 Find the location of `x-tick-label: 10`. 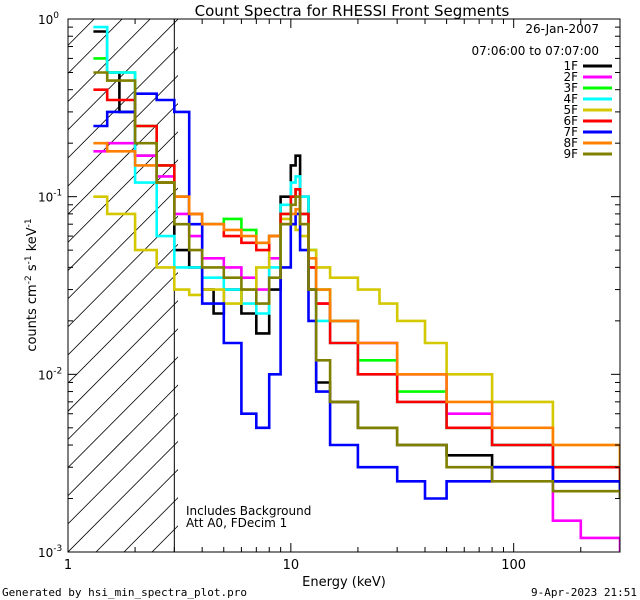

x-tick-label: 10 is located at coordinates (291, 565).